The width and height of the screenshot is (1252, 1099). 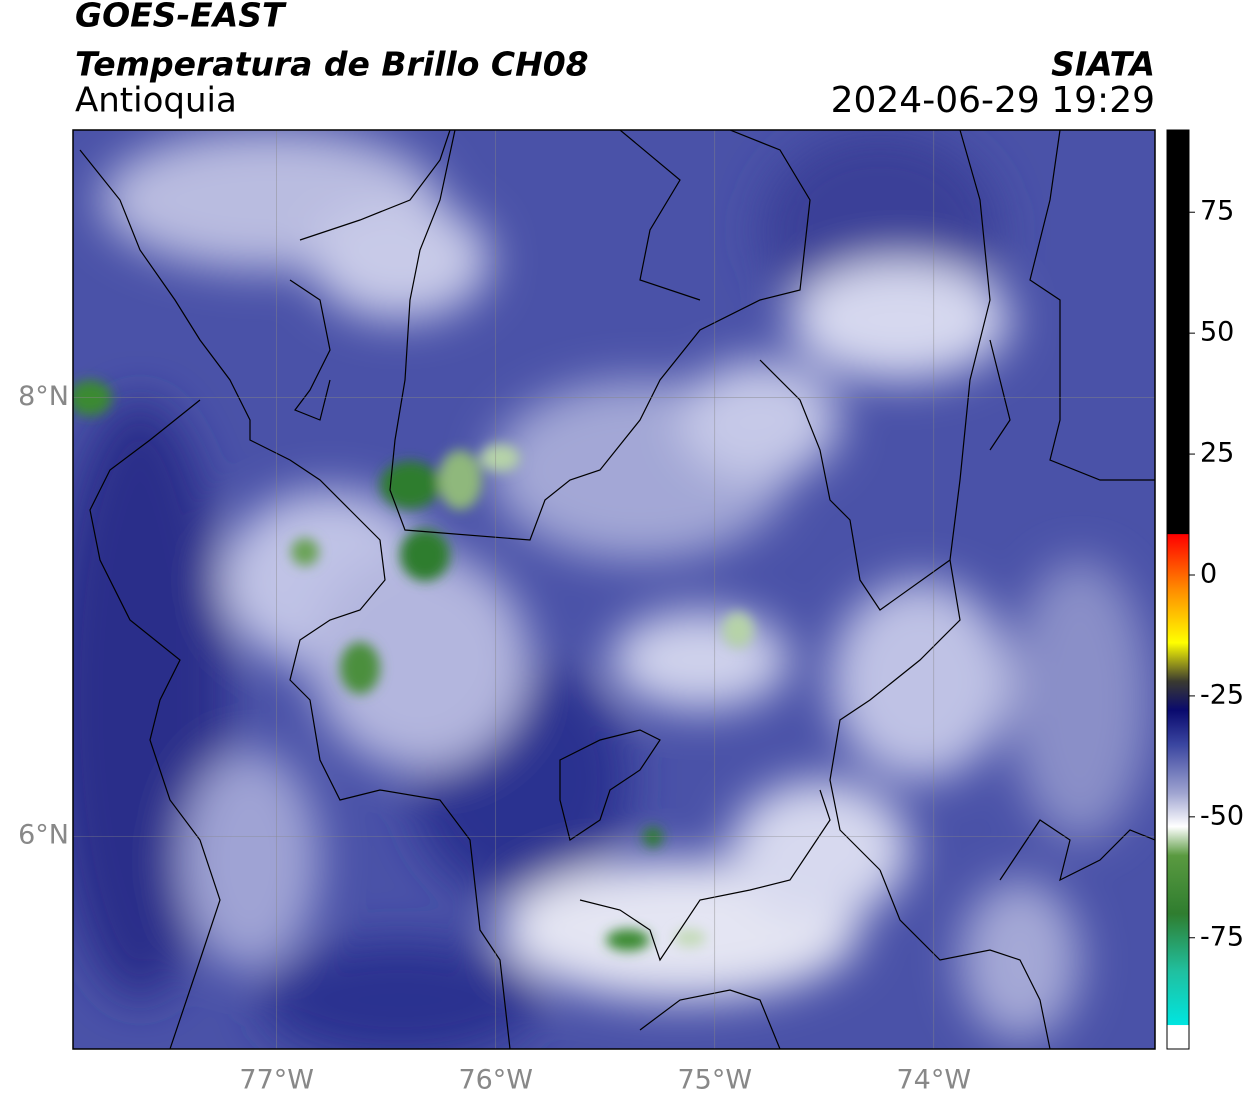 What do you see at coordinates (1217, 332) in the screenshot?
I see `colorbar-tick-label: 50` at bounding box center [1217, 332].